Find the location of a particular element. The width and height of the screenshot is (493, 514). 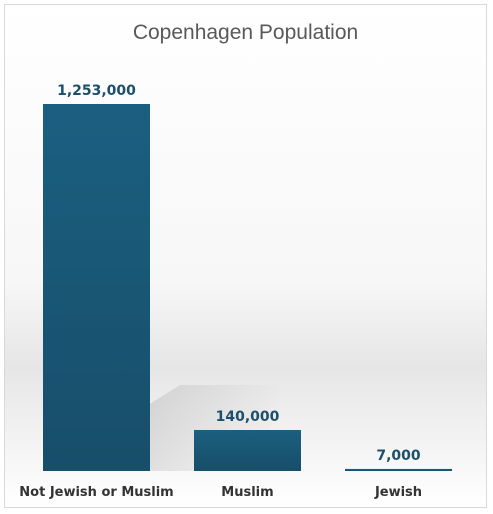

data-label: 140,000 is located at coordinates (248, 417).